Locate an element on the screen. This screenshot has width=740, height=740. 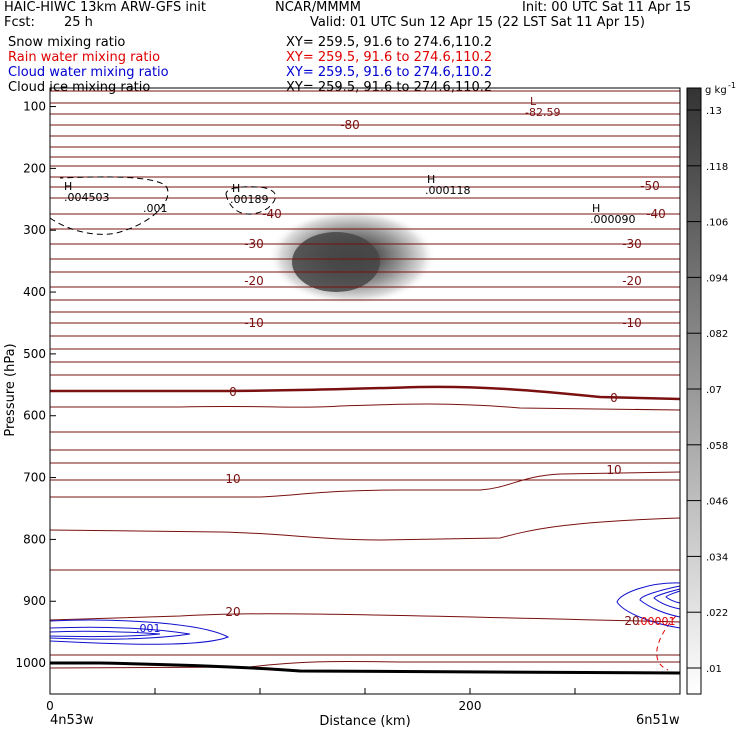
colorbar-tick-label: .034 is located at coordinates (717, 557).